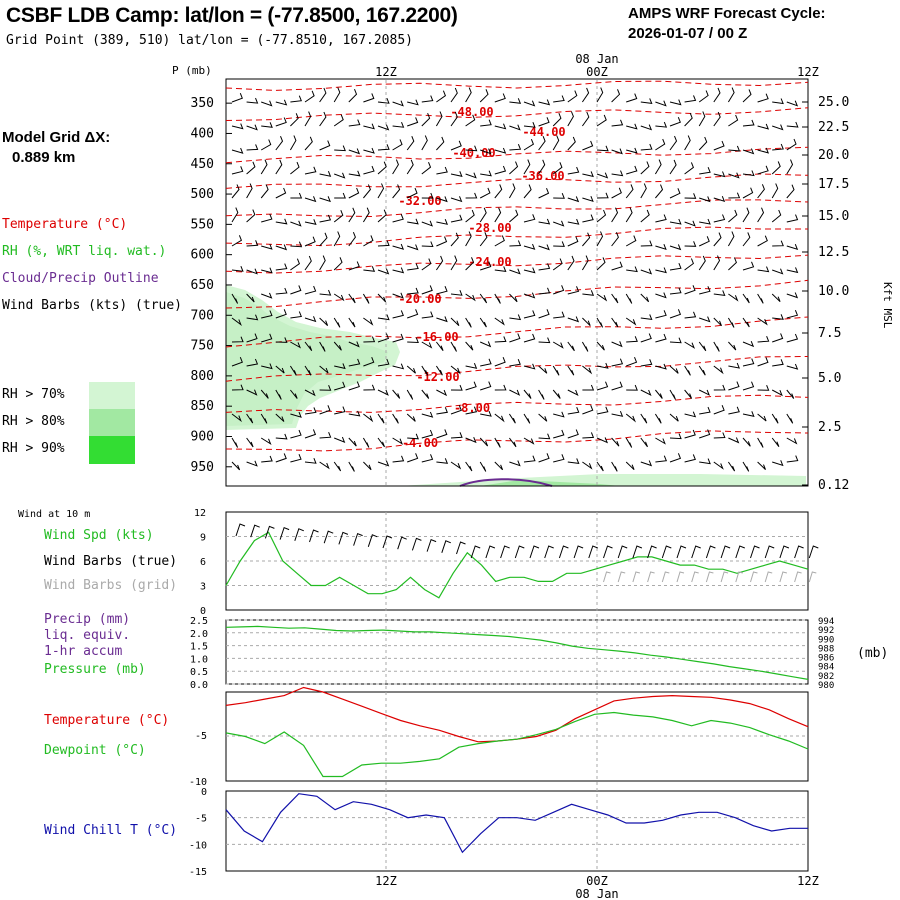  I want to click on pressure-label: Pressure (mb), so click(95, 669).